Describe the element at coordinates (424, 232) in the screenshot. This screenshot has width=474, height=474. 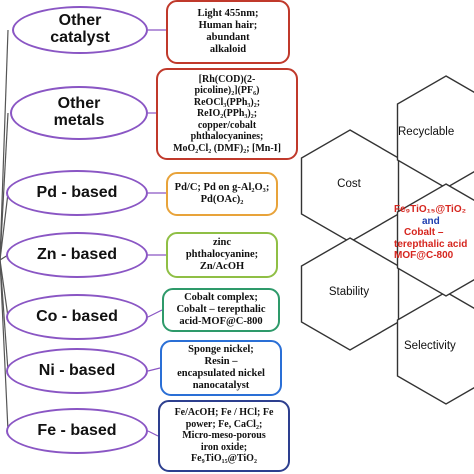
I see `center-line-cobalt: Cobalt –` at that location.